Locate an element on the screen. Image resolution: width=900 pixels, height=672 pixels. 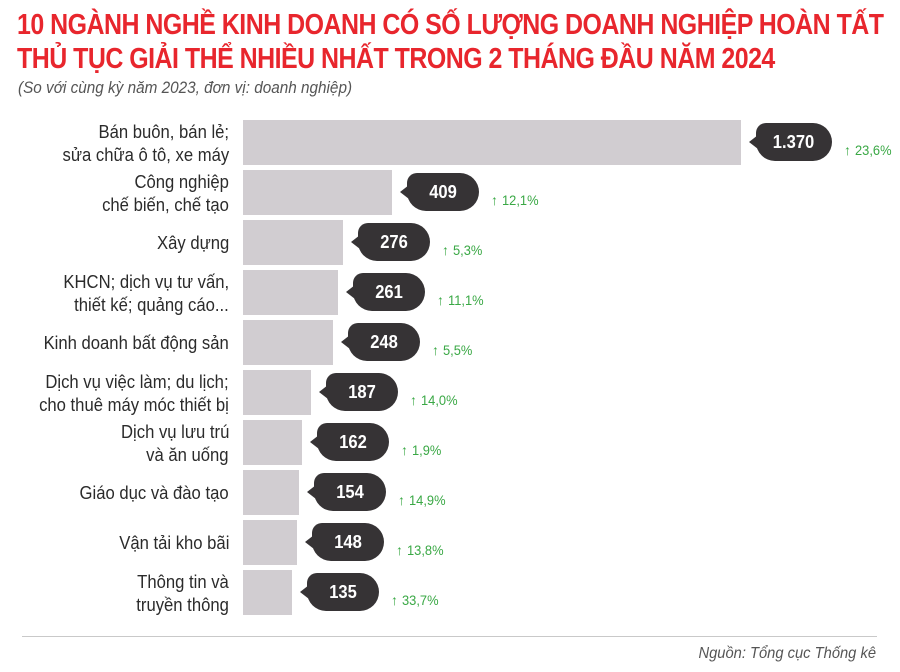
change-percent: 11,1% is located at coordinates (466, 300).